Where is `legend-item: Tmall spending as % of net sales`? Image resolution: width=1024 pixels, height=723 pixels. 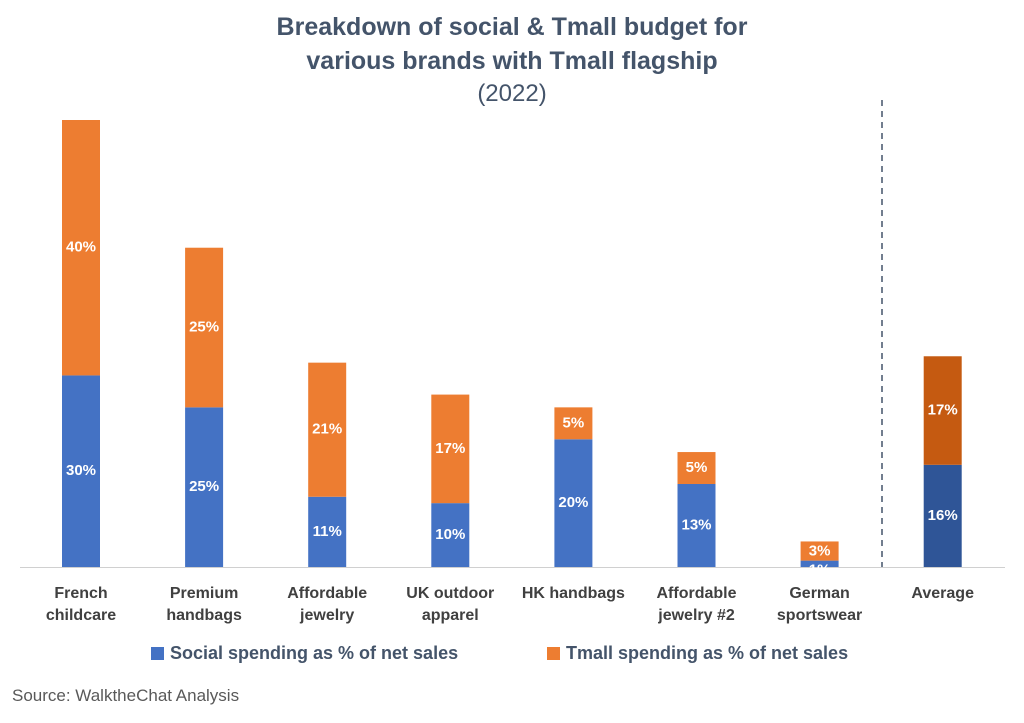
legend-item: Tmall spending as % of net sales is located at coordinates (697, 653).